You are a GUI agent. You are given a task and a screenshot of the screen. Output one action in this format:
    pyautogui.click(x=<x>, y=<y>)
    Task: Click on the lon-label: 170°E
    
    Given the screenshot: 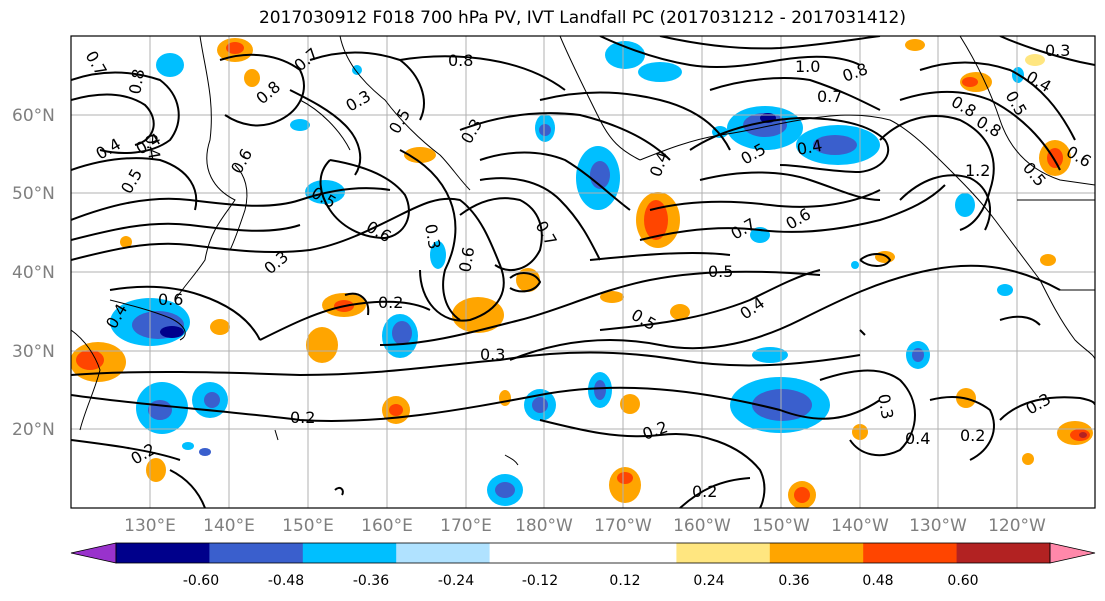 What is the action you would take?
    pyautogui.click(x=466, y=526)
    